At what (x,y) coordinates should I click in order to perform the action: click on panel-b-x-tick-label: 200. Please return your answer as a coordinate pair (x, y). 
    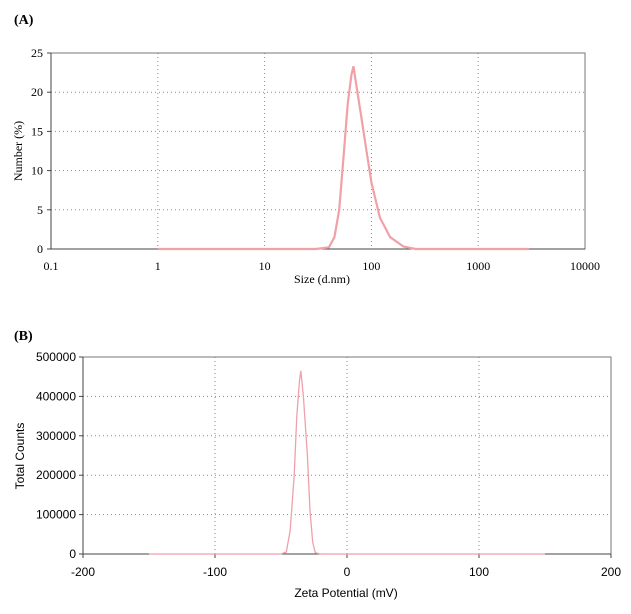
    Looking at the image, I should click on (611, 572).